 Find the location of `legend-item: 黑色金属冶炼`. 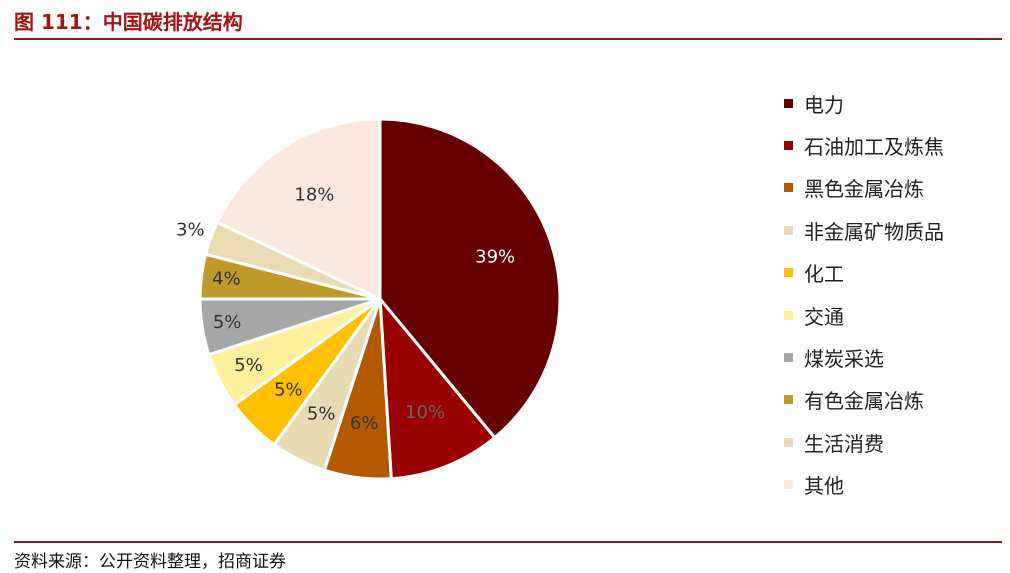

legend-item: 黑色金属冶炼 is located at coordinates (864, 188).